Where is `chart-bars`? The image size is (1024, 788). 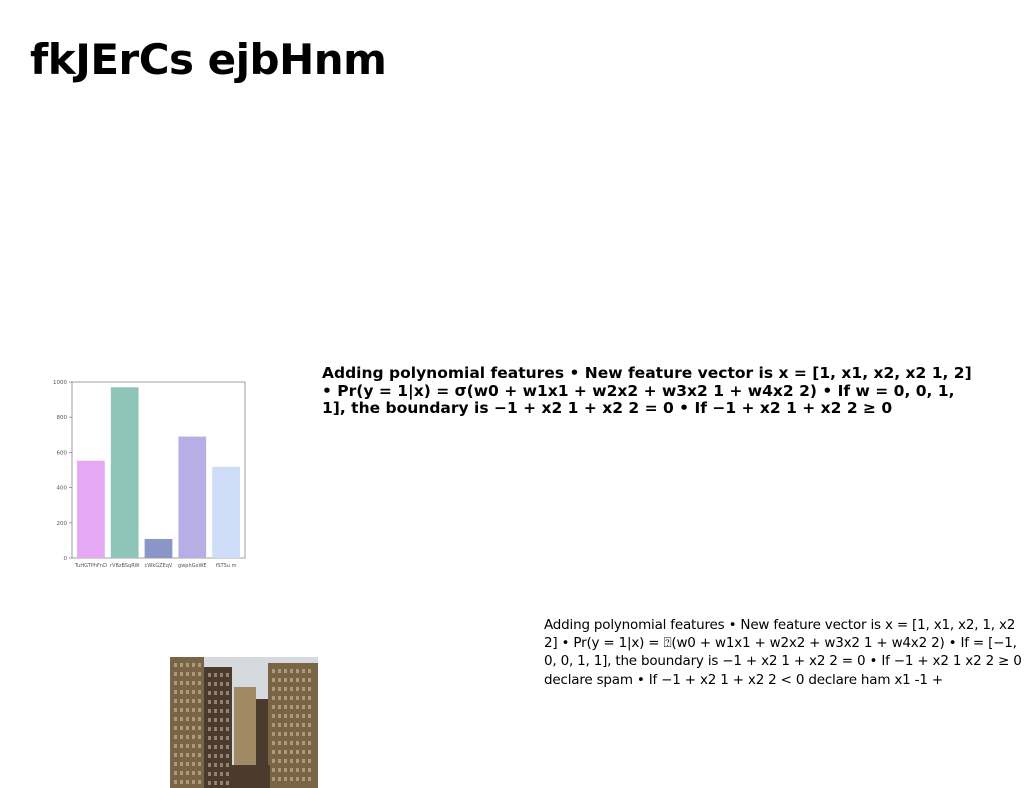
chart-bars is located at coordinates (158, 472).